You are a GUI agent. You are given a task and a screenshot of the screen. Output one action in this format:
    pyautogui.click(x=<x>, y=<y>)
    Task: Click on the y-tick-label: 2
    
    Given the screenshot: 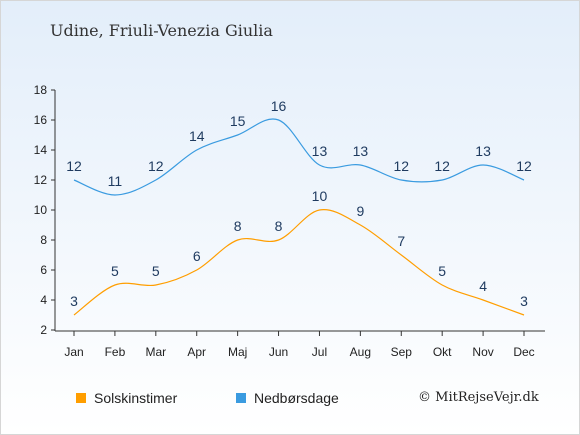 What is the action you would take?
    pyautogui.click(x=43, y=330)
    